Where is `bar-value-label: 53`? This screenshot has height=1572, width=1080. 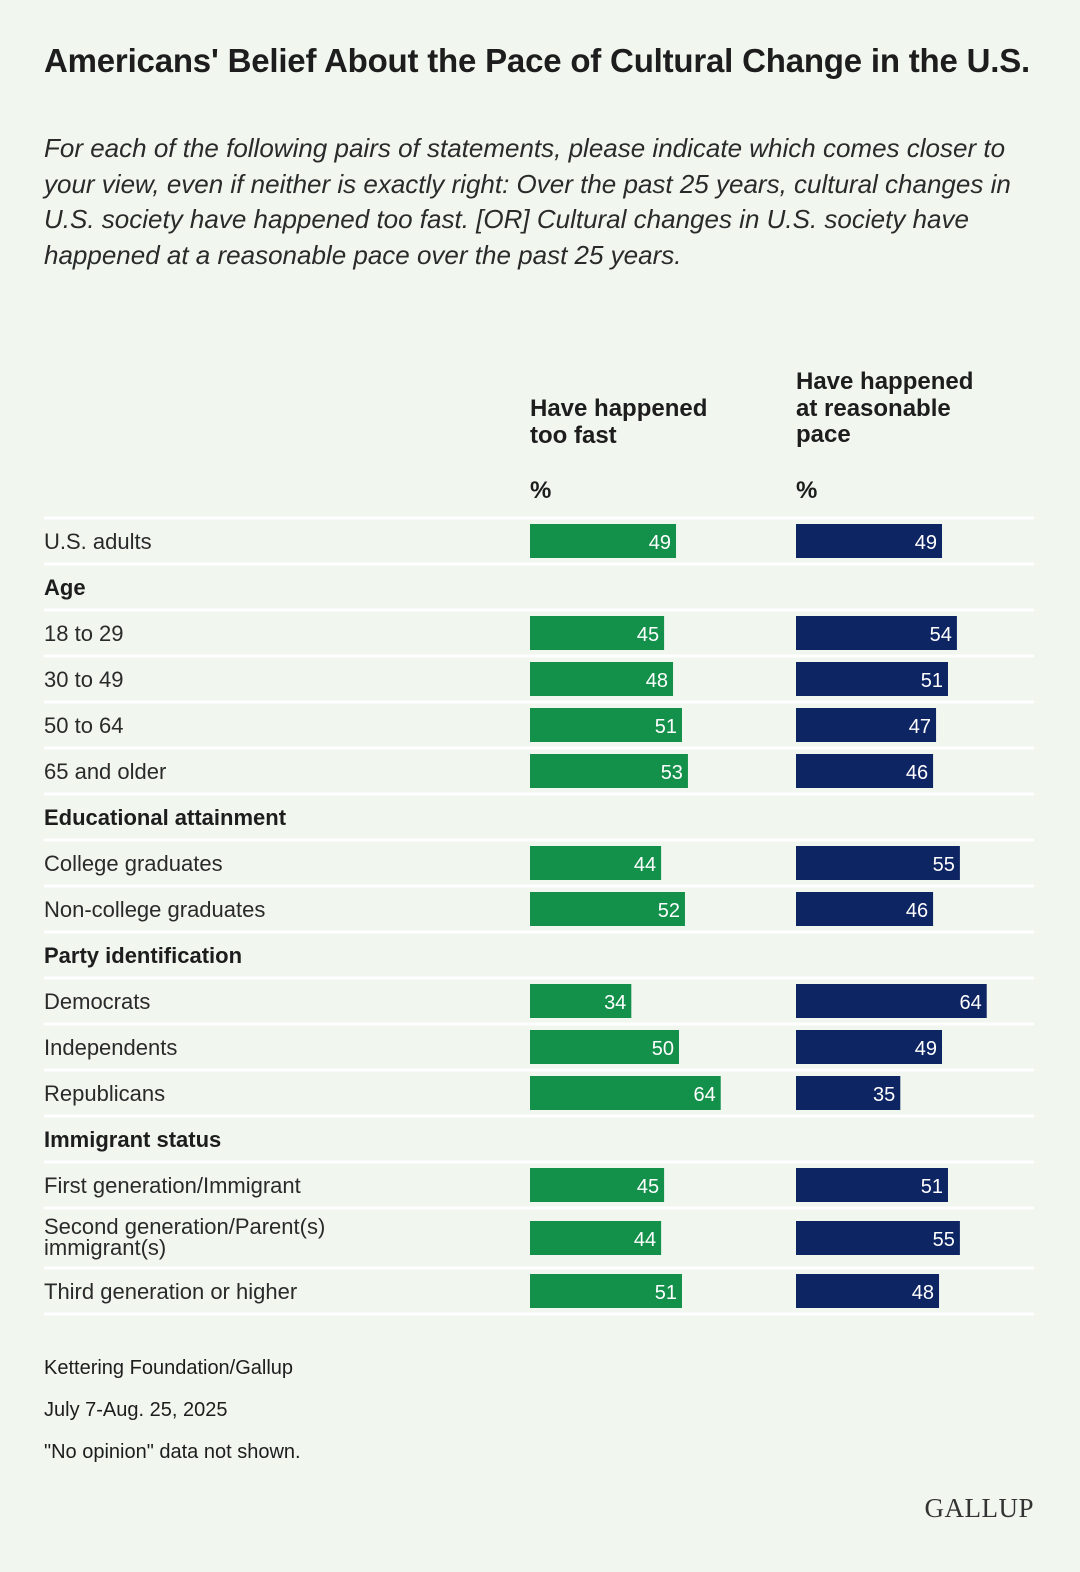
bar-value-label: 53 is located at coordinates (672, 773).